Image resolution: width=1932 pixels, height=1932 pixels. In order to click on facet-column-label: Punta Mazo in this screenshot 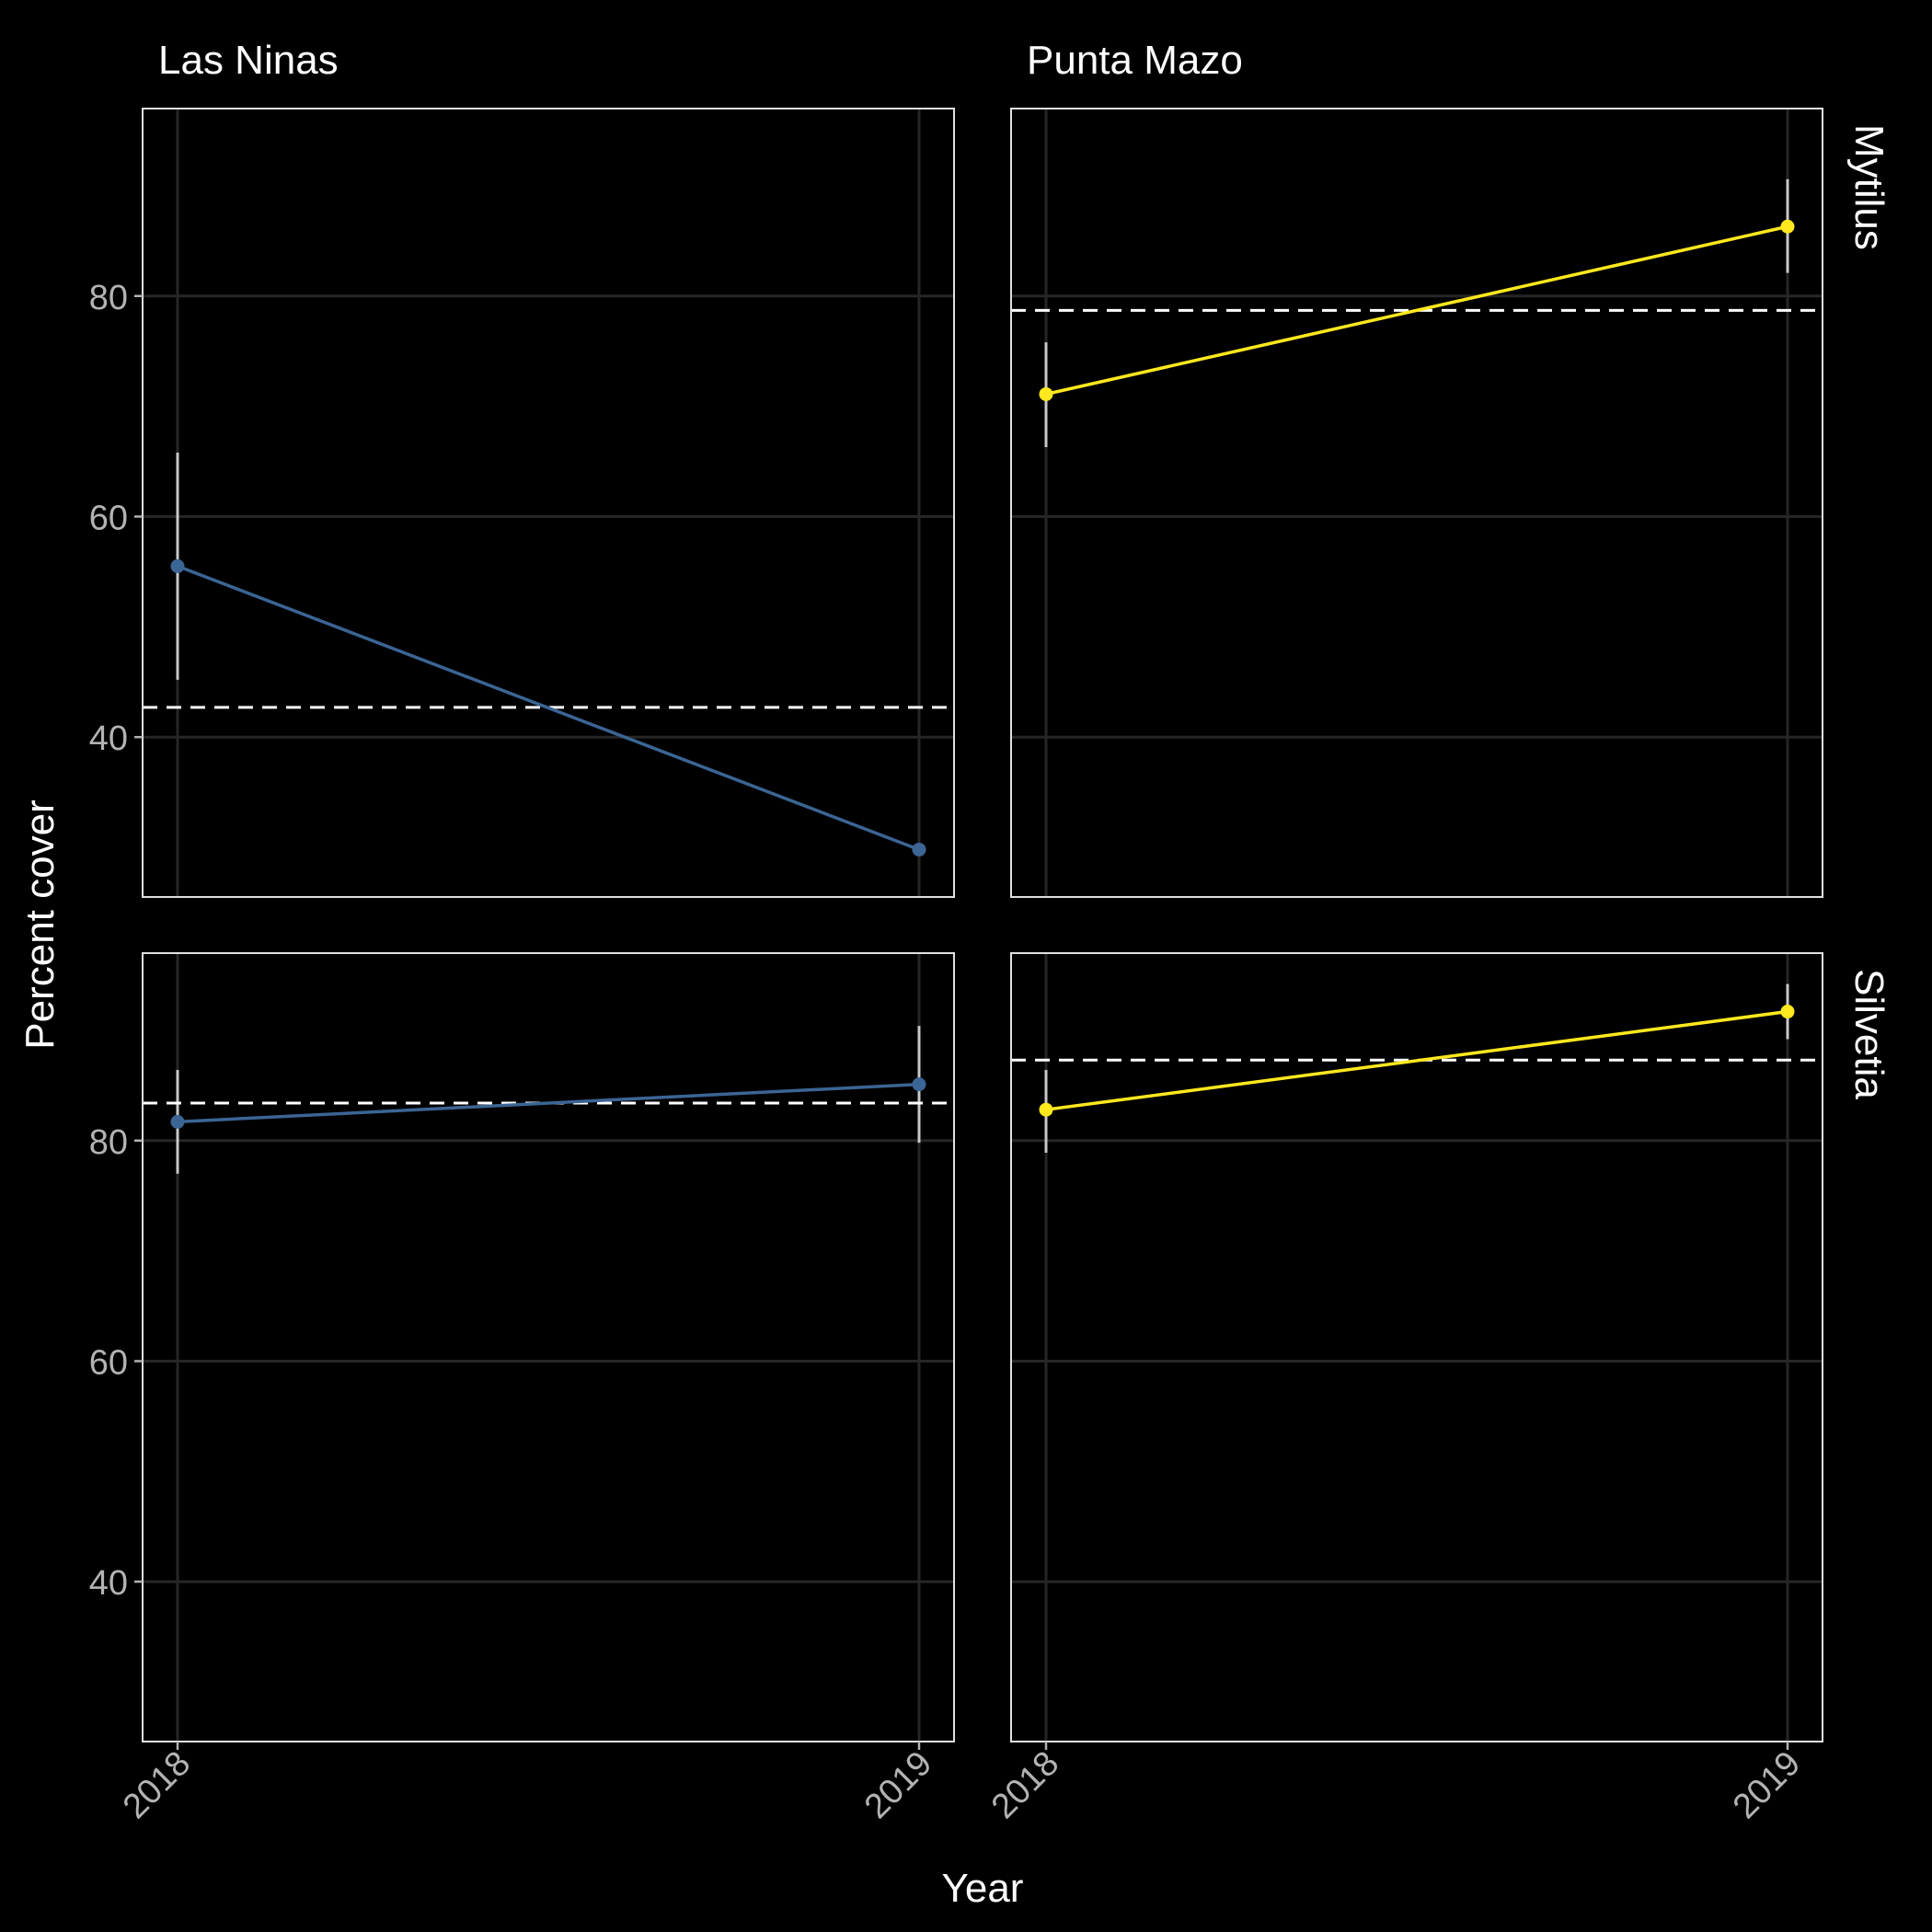, I will do `click(1135, 60)`.